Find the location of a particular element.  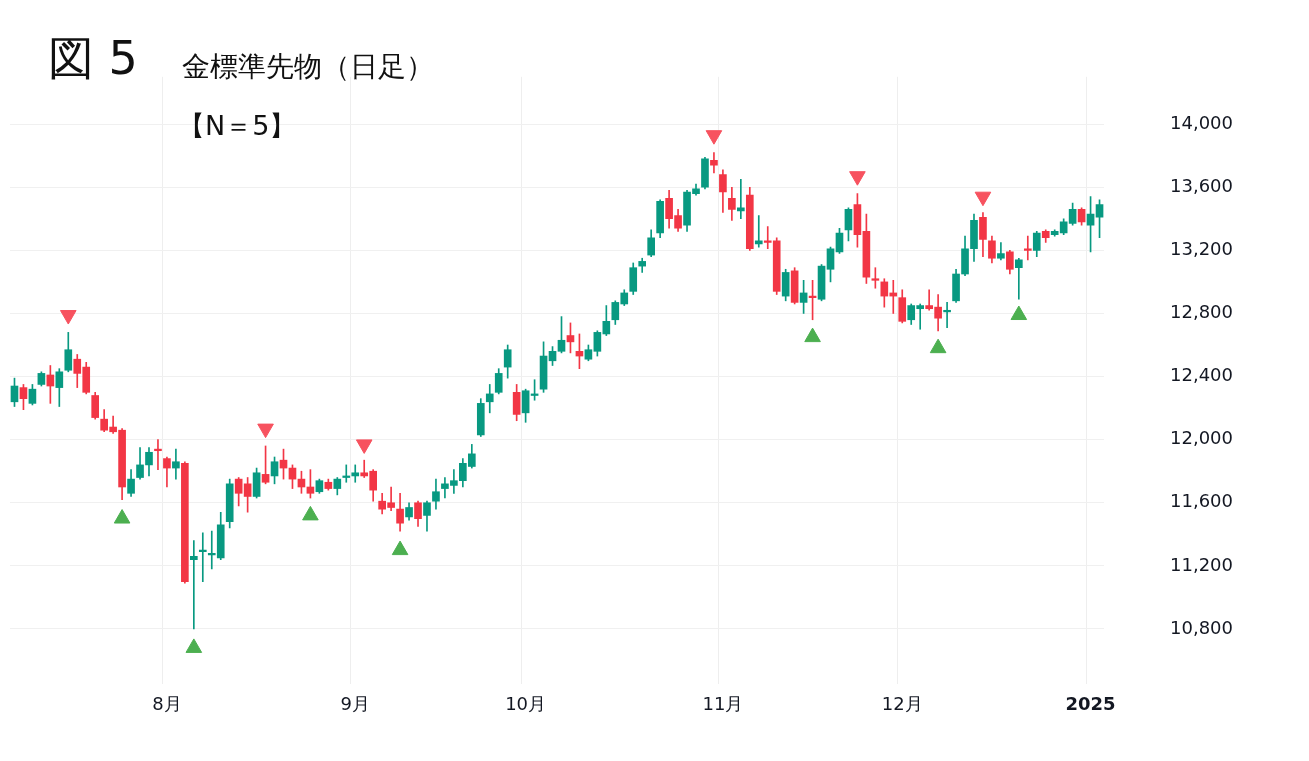

y-tick-label: 12,000 is located at coordinates (1201, 438).